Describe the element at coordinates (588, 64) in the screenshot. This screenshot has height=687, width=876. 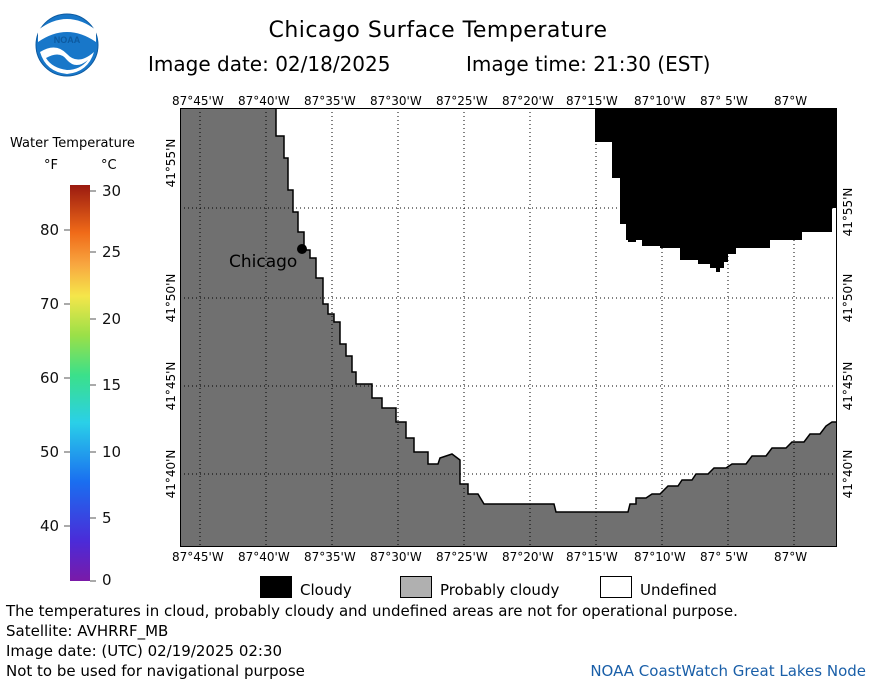
I see `image-time: Image time: 21:30 (EST)` at that location.